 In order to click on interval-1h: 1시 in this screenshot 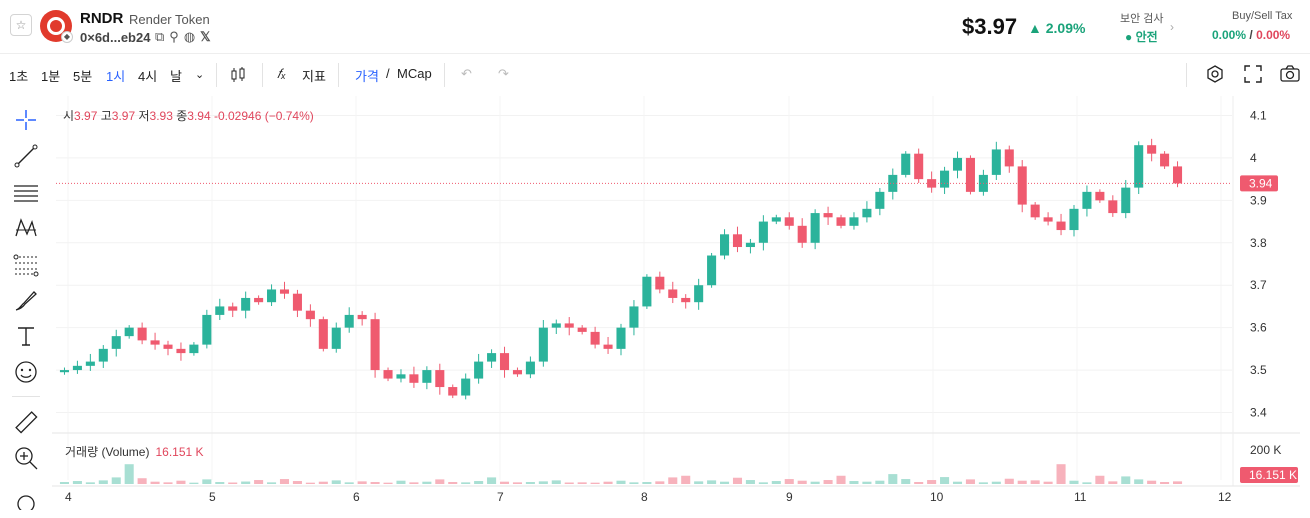, I will do `click(116, 76)`.